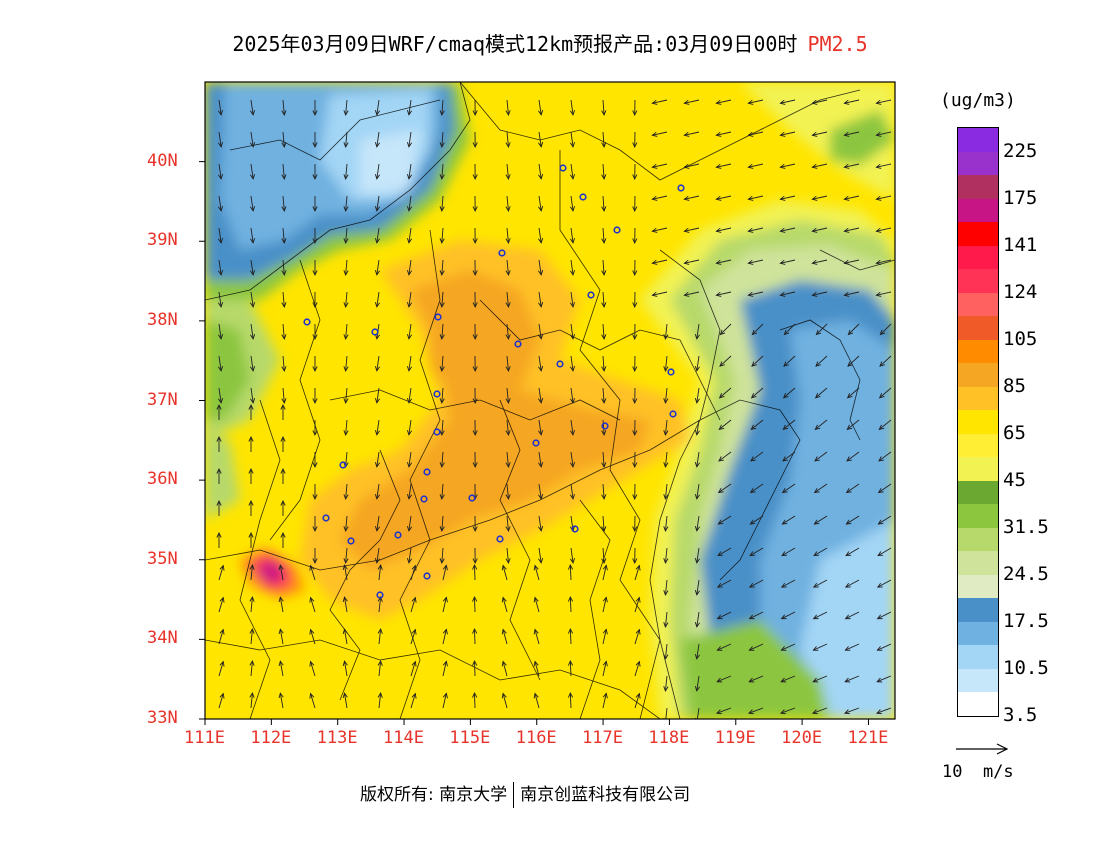 This screenshot has height=850, width=1100. What do you see at coordinates (514, 795) in the screenshot?
I see `credit-separator` at bounding box center [514, 795].